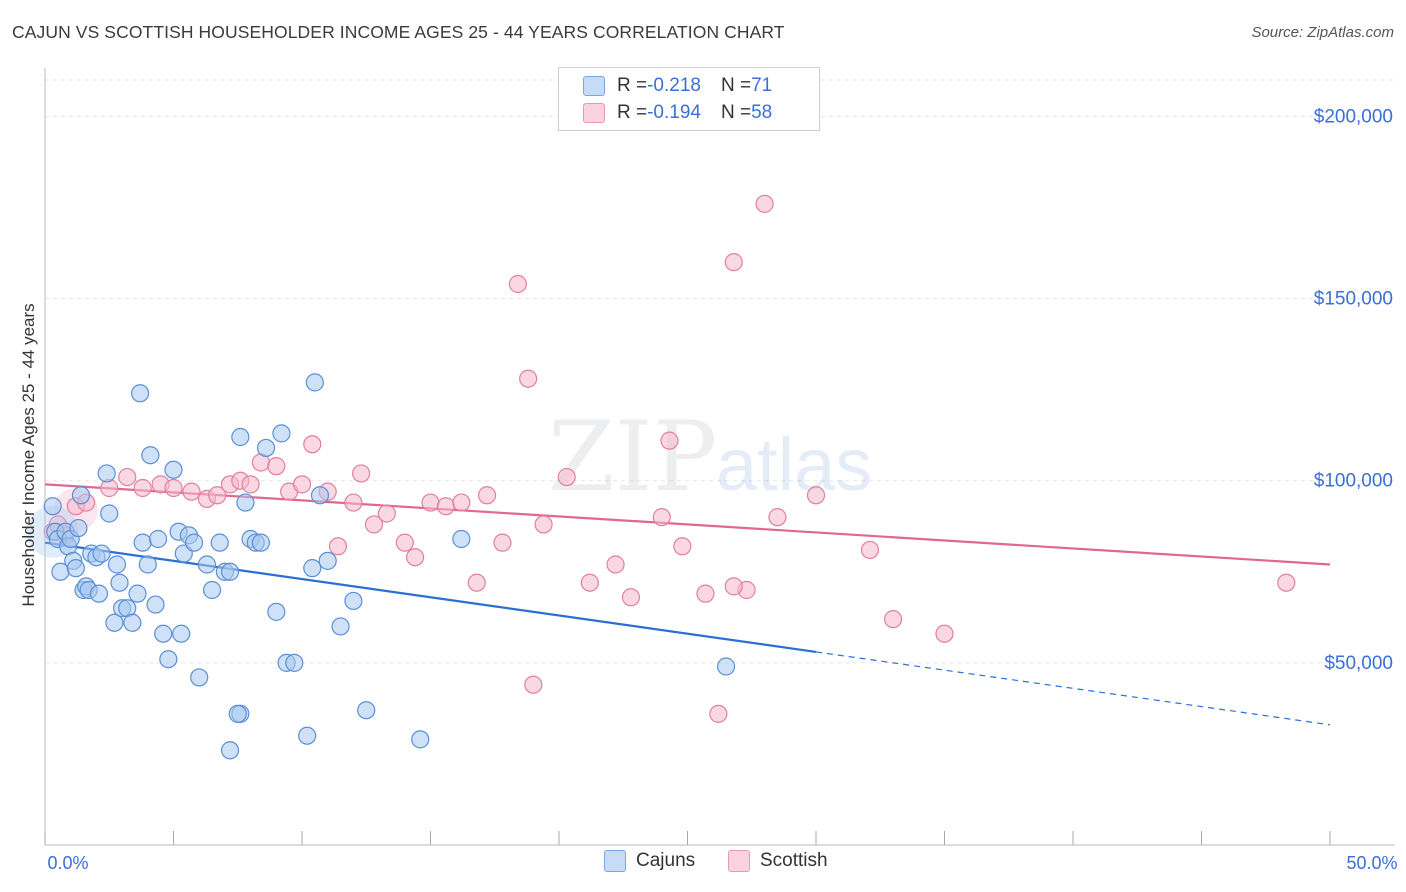  Describe the element at coordinates (1353, 389) in the screenshot. I see `y-tick-labels: $50,000 $100,000 $150,000 $200,000` at that location.